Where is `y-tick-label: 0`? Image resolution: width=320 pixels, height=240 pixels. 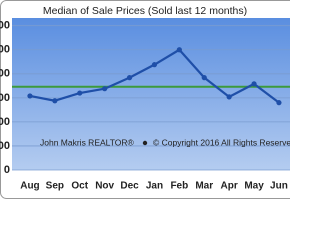 y-tick-label: 0 is located at coordinates (7, 170).